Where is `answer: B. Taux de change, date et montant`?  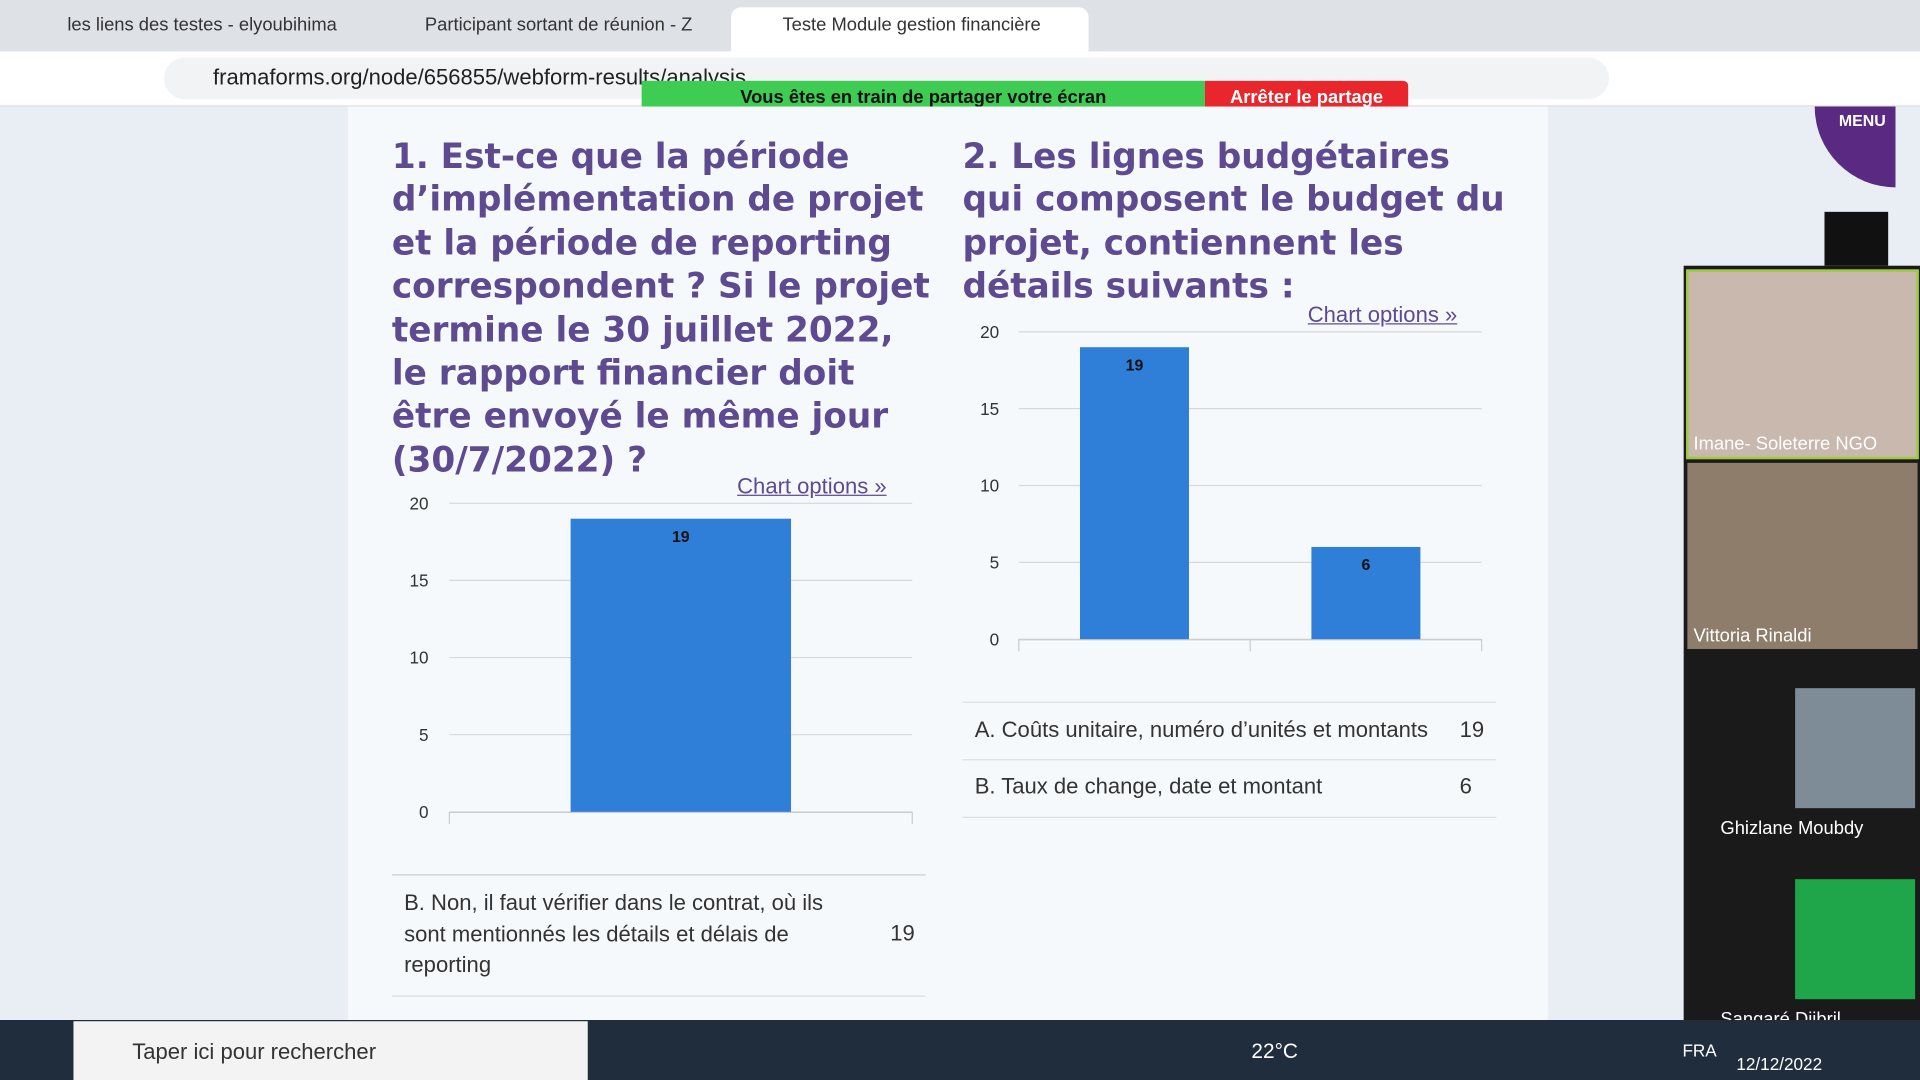
answer: B. Taux de change, date et montant is located at coordinates (1148, 786).